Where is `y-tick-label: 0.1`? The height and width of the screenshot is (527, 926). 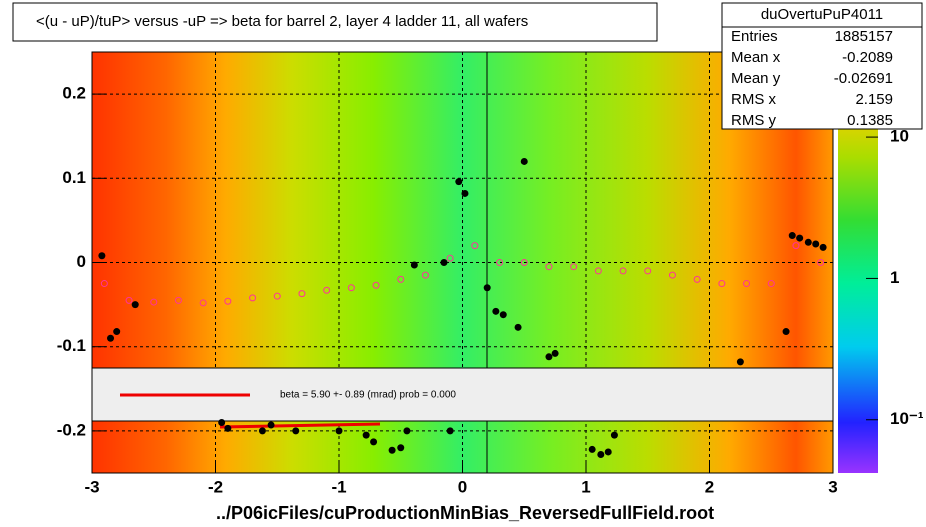 y-tick-label: 0.1 is located at coordinates (74, 177).